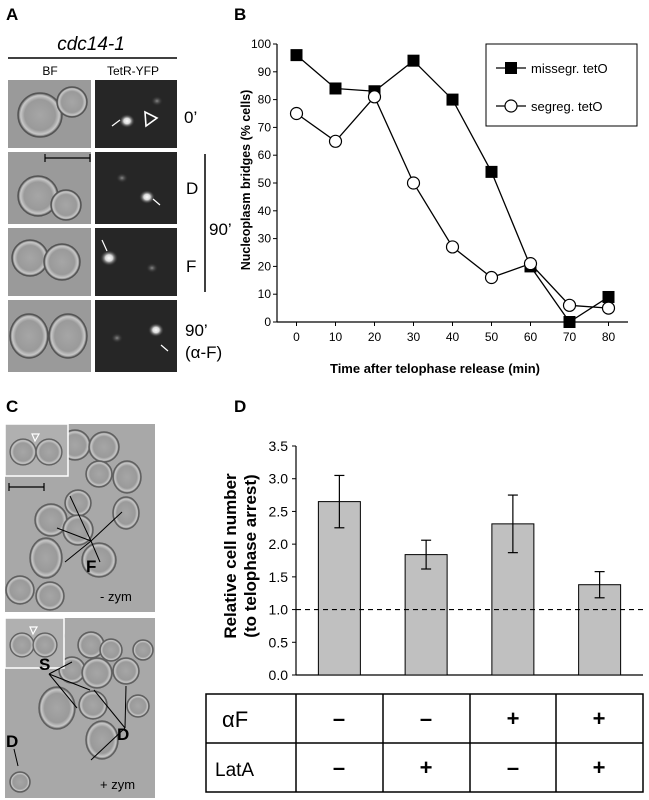 This screenshot has width=649, height=800. What do you see at coordinates (279, 446) in the screenshot?
I see `y-tick-label: 3.5` at bounding box center [279, 446].